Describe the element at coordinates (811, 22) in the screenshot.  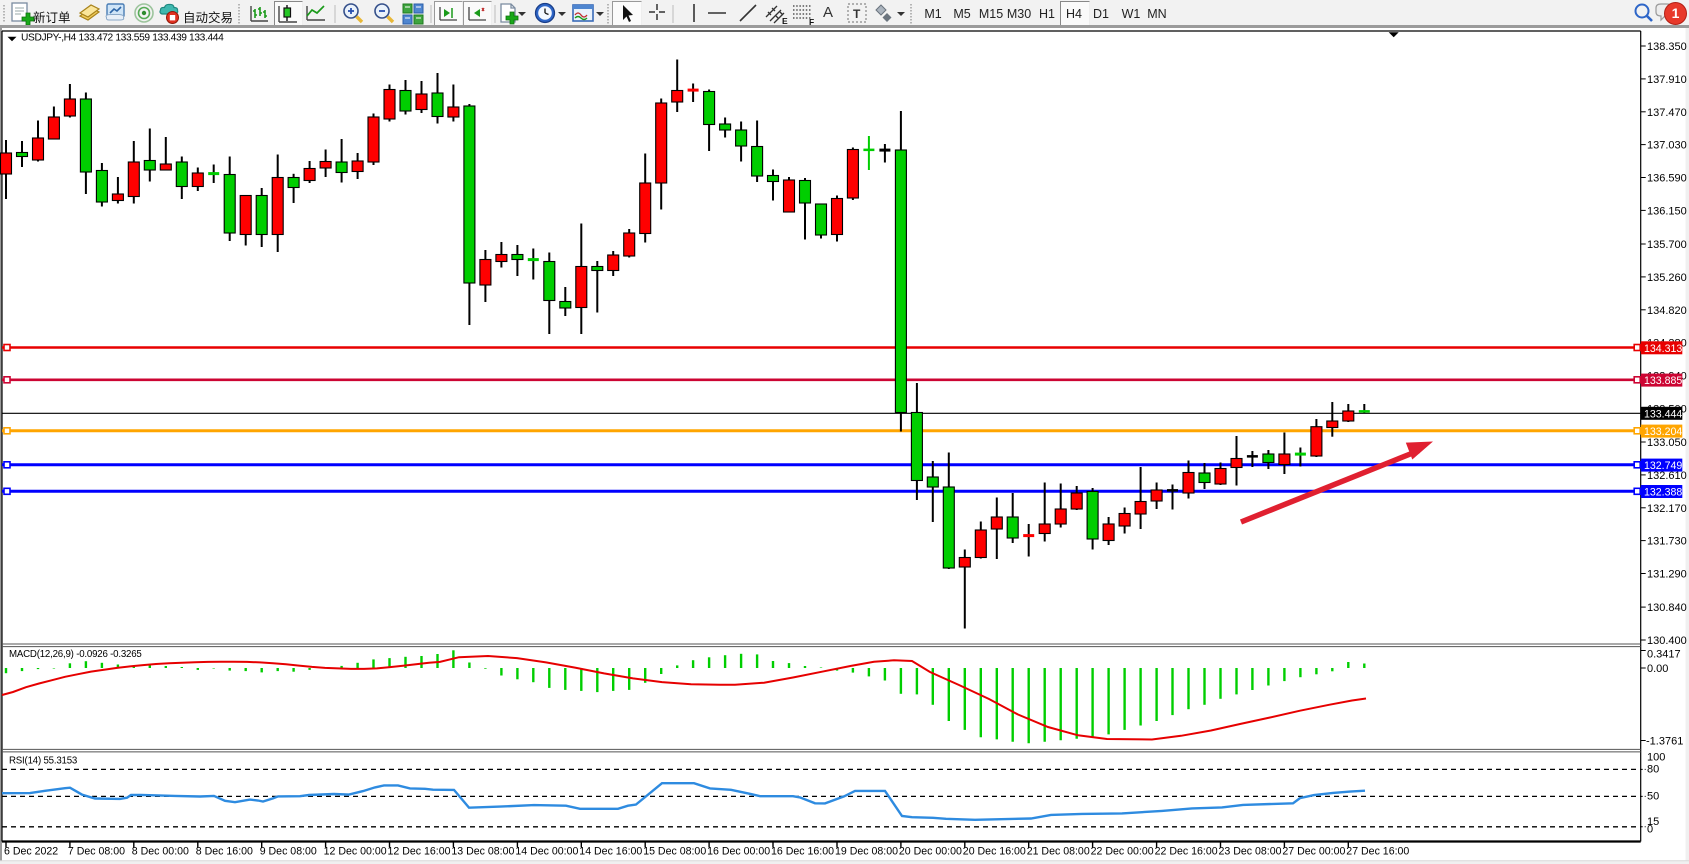
I see `svg-text: F` at that location.